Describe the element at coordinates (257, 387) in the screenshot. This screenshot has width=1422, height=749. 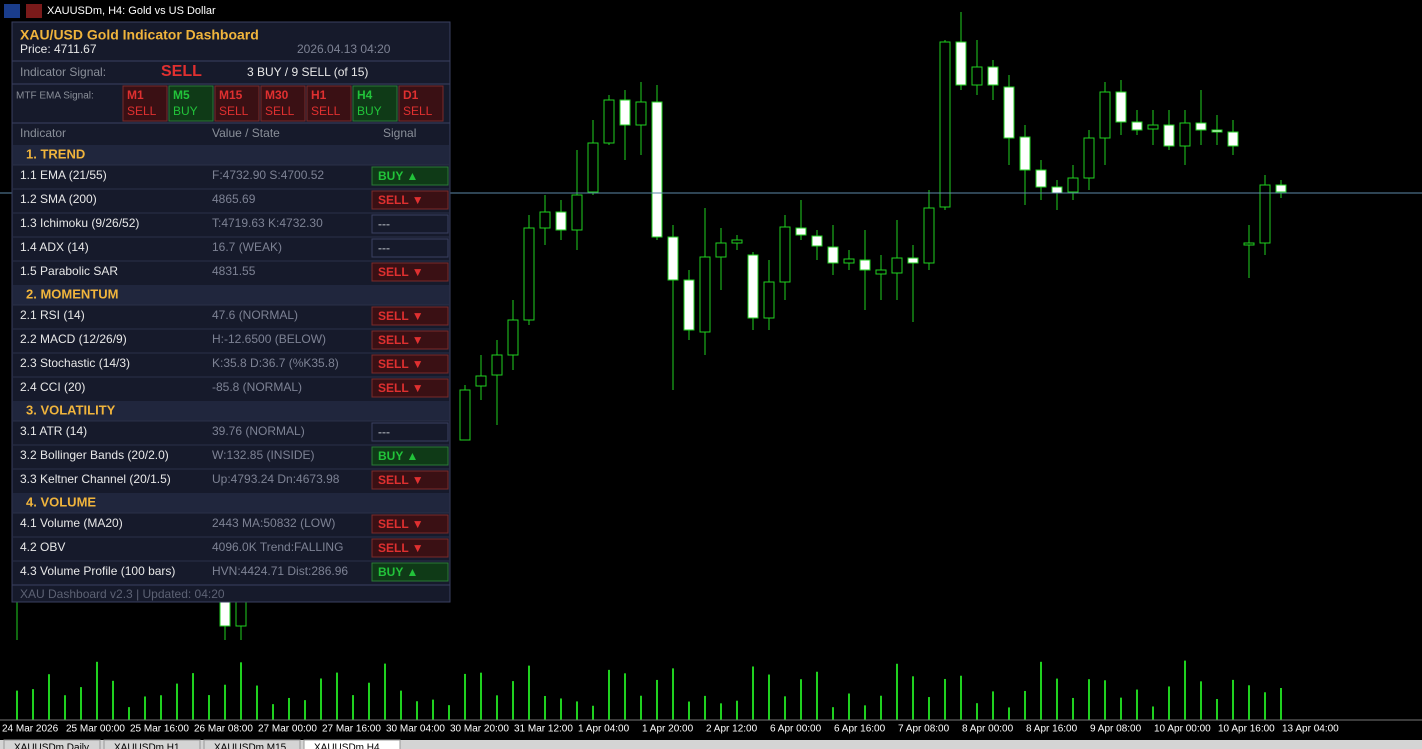
I see `indicator-value: -85.8 (NORMAL)` at that location.